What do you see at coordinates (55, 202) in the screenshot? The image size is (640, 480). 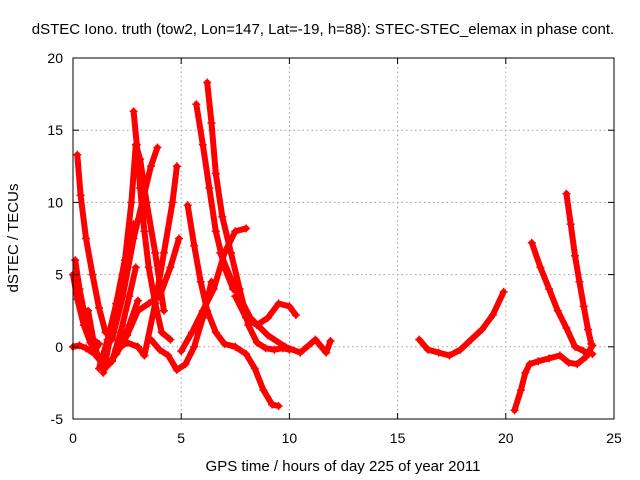 I see `y-tick-label: 10` at bounding box center [55, 202].